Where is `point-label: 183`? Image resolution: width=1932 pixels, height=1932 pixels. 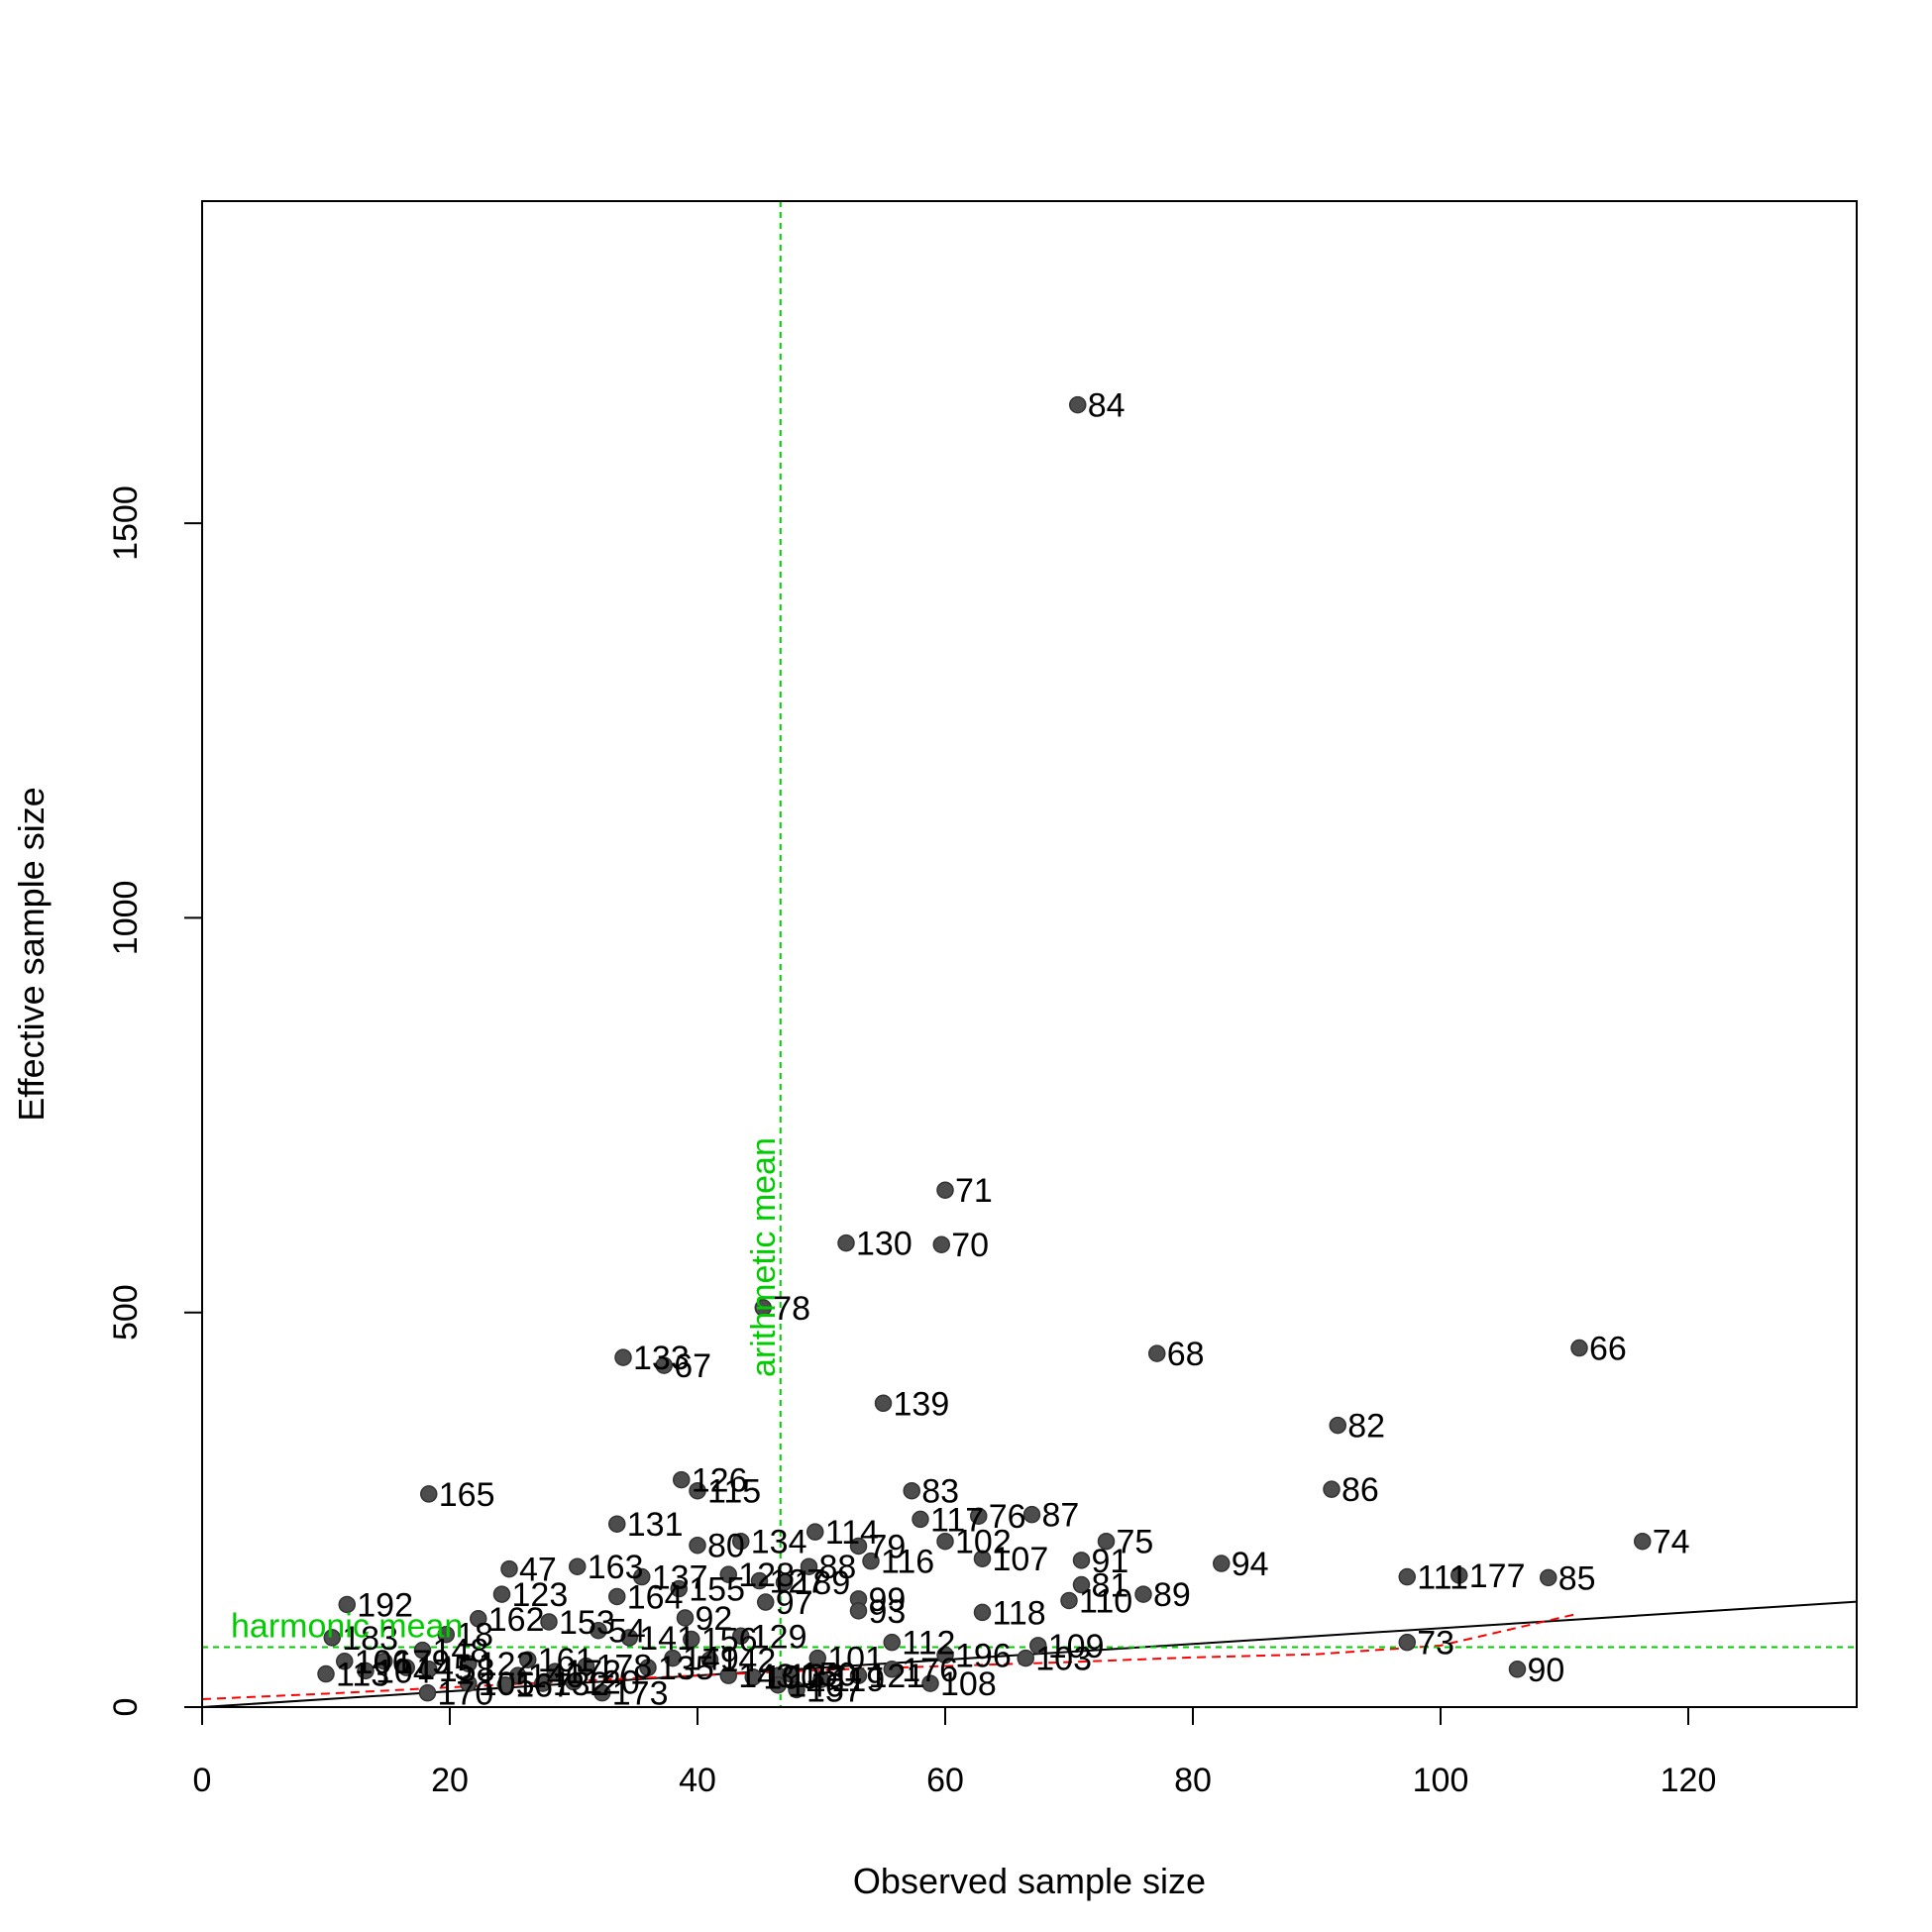 point-label: 183 is located at coordinates (370, 1639).